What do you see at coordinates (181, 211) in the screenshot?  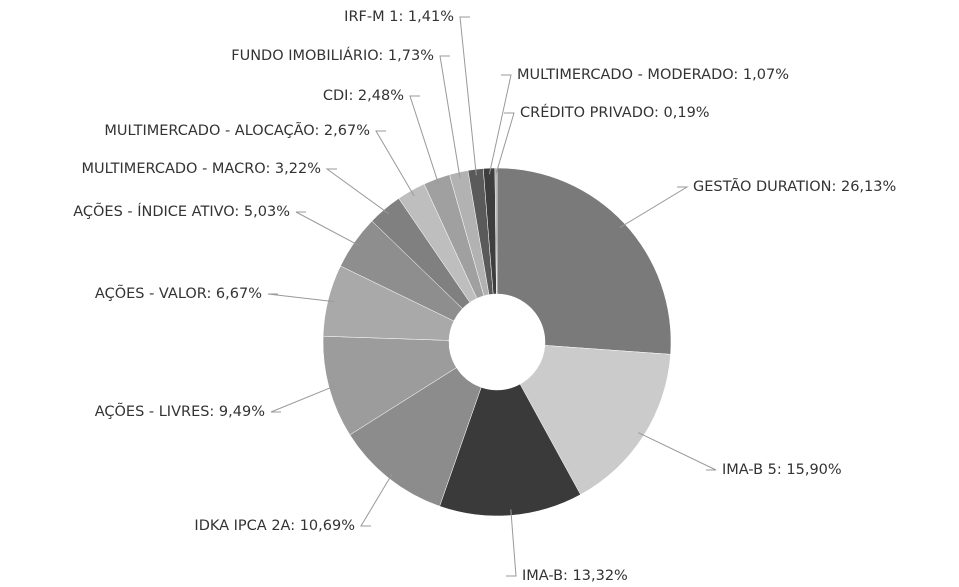 I see `slice-label: AÇÕES - ÍNDICE ATIVO: 5,03%` at bounding box center [181, 211].